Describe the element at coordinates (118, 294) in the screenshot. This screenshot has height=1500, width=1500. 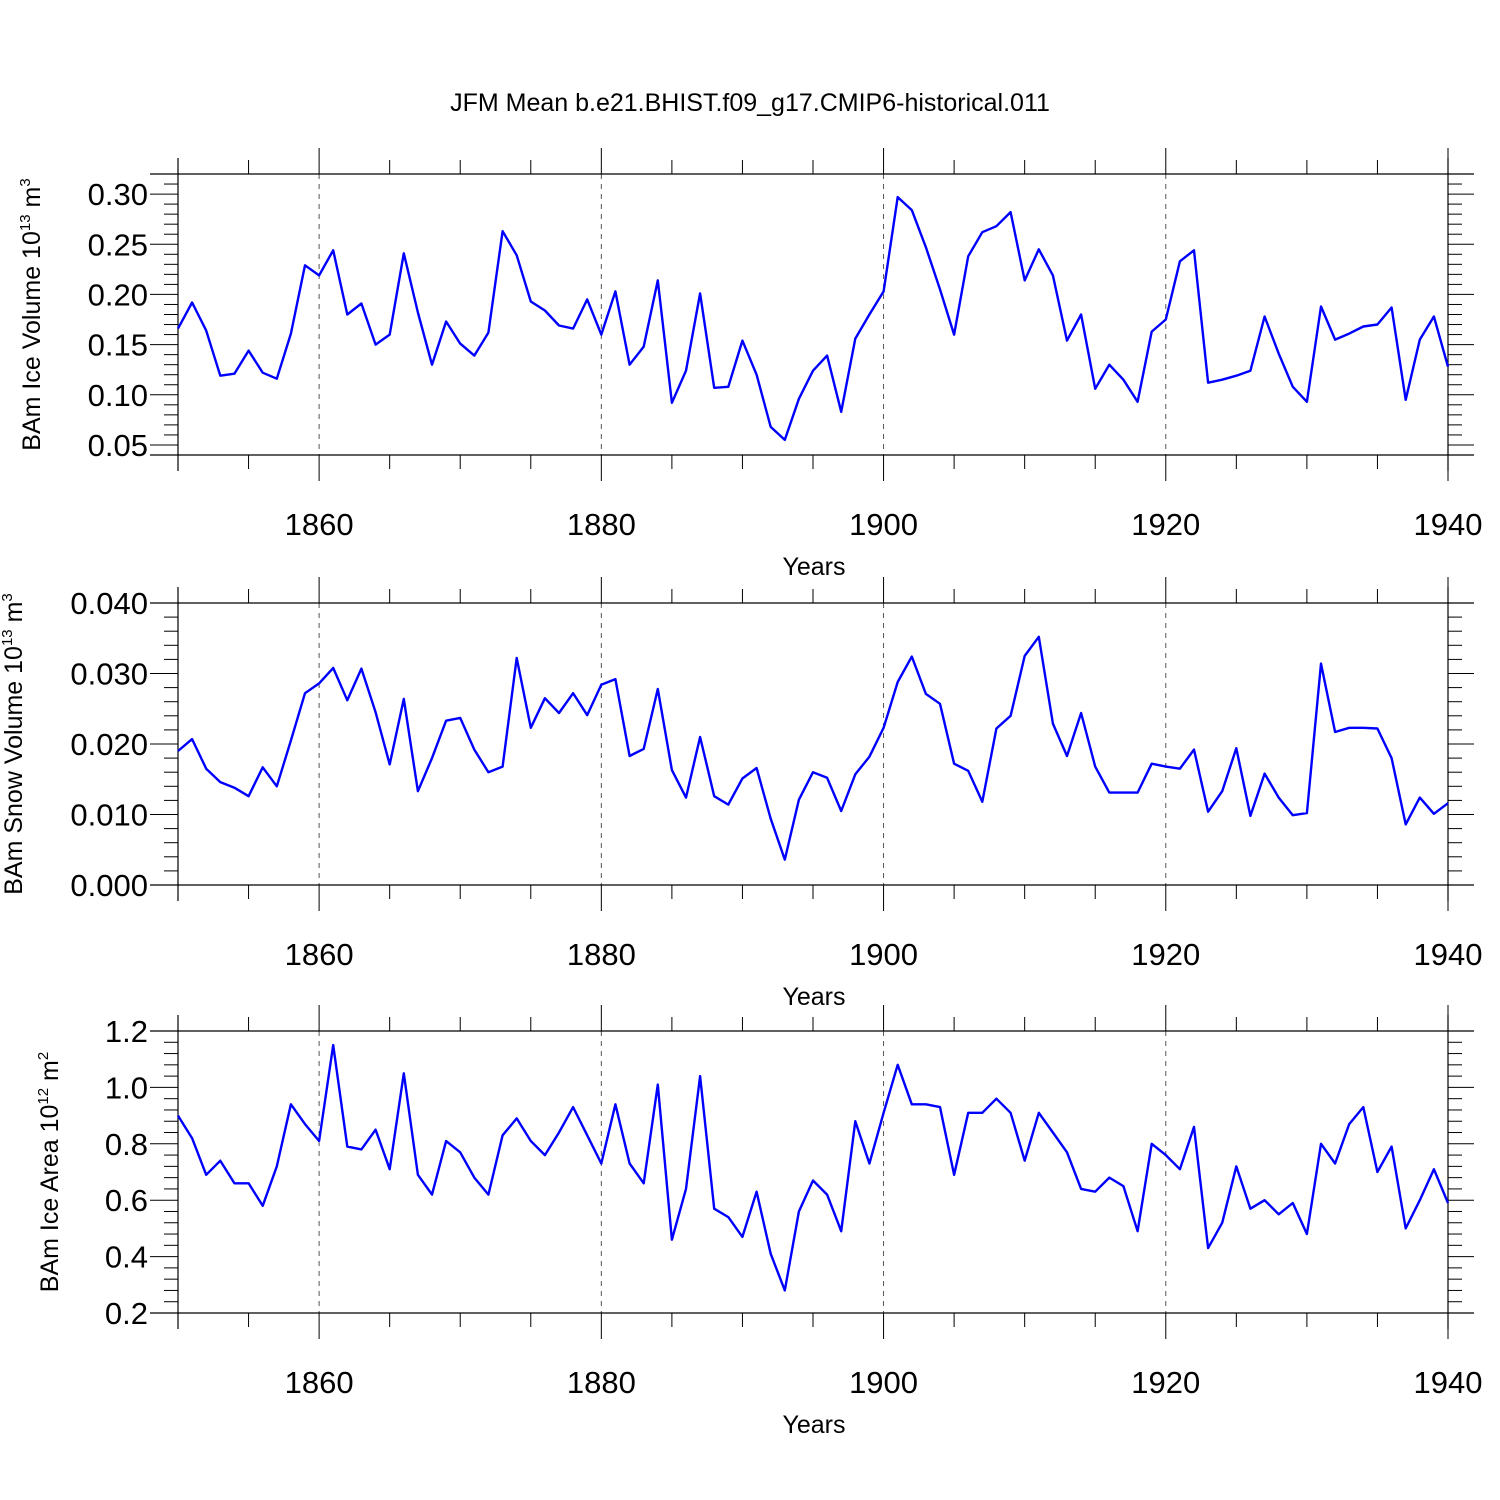
I see `y-tick-label: 0.20` at that location.